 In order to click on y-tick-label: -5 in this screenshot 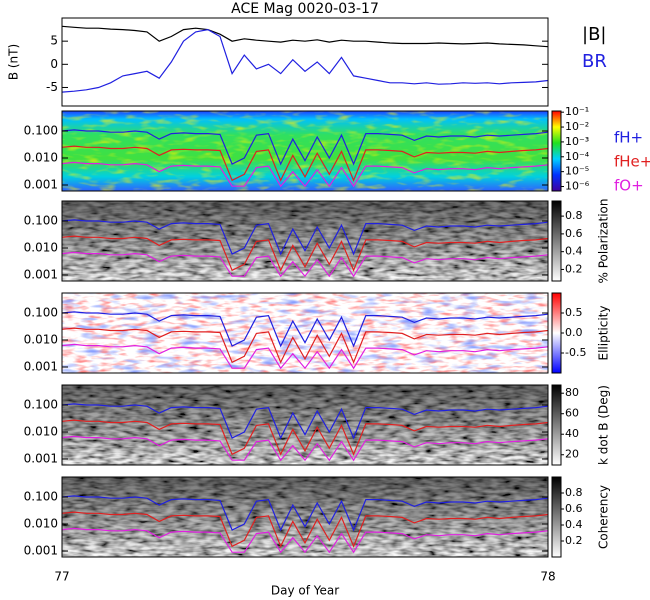, I will do `click(52, 87)`.